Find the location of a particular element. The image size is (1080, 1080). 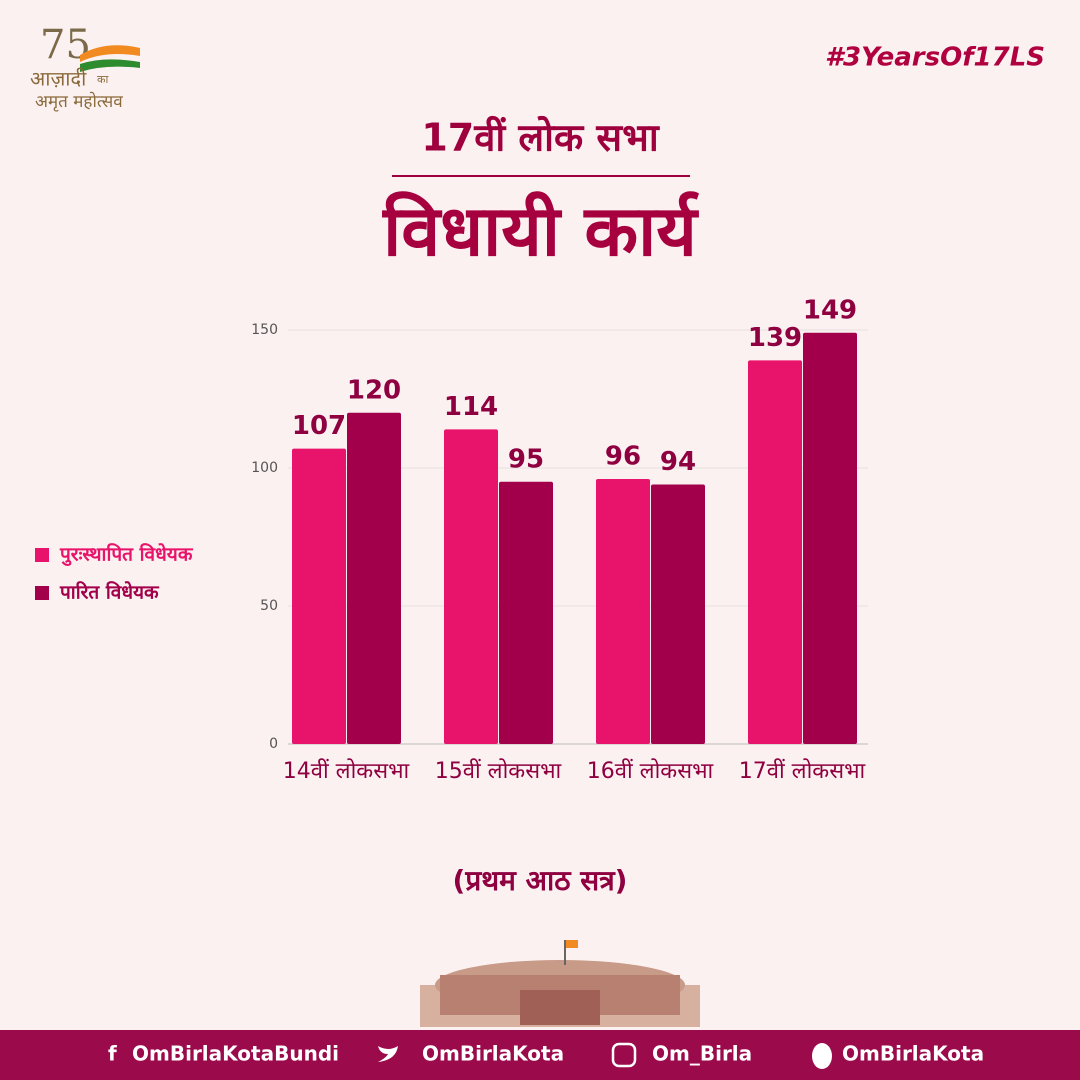

footer-bar is located at coordinates (540, 1055).